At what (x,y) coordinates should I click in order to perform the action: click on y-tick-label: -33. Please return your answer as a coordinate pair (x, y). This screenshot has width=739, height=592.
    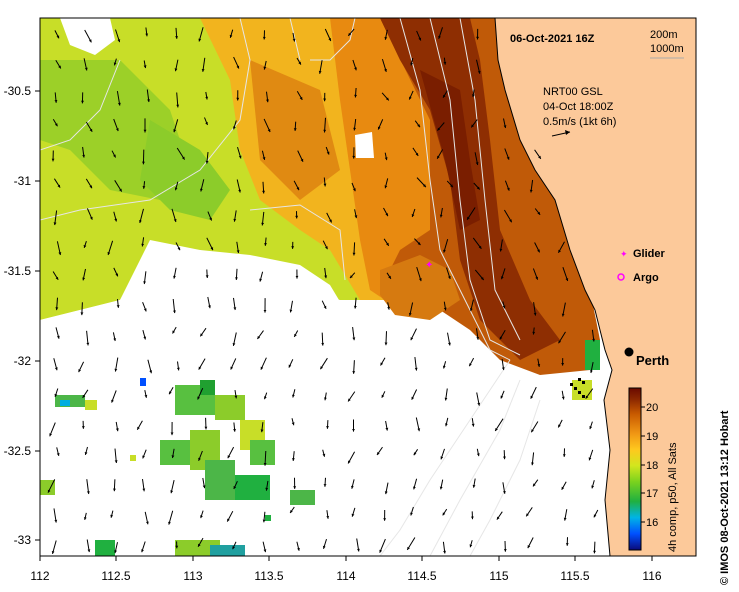
    Looking at the image, I should click on (23, 540).